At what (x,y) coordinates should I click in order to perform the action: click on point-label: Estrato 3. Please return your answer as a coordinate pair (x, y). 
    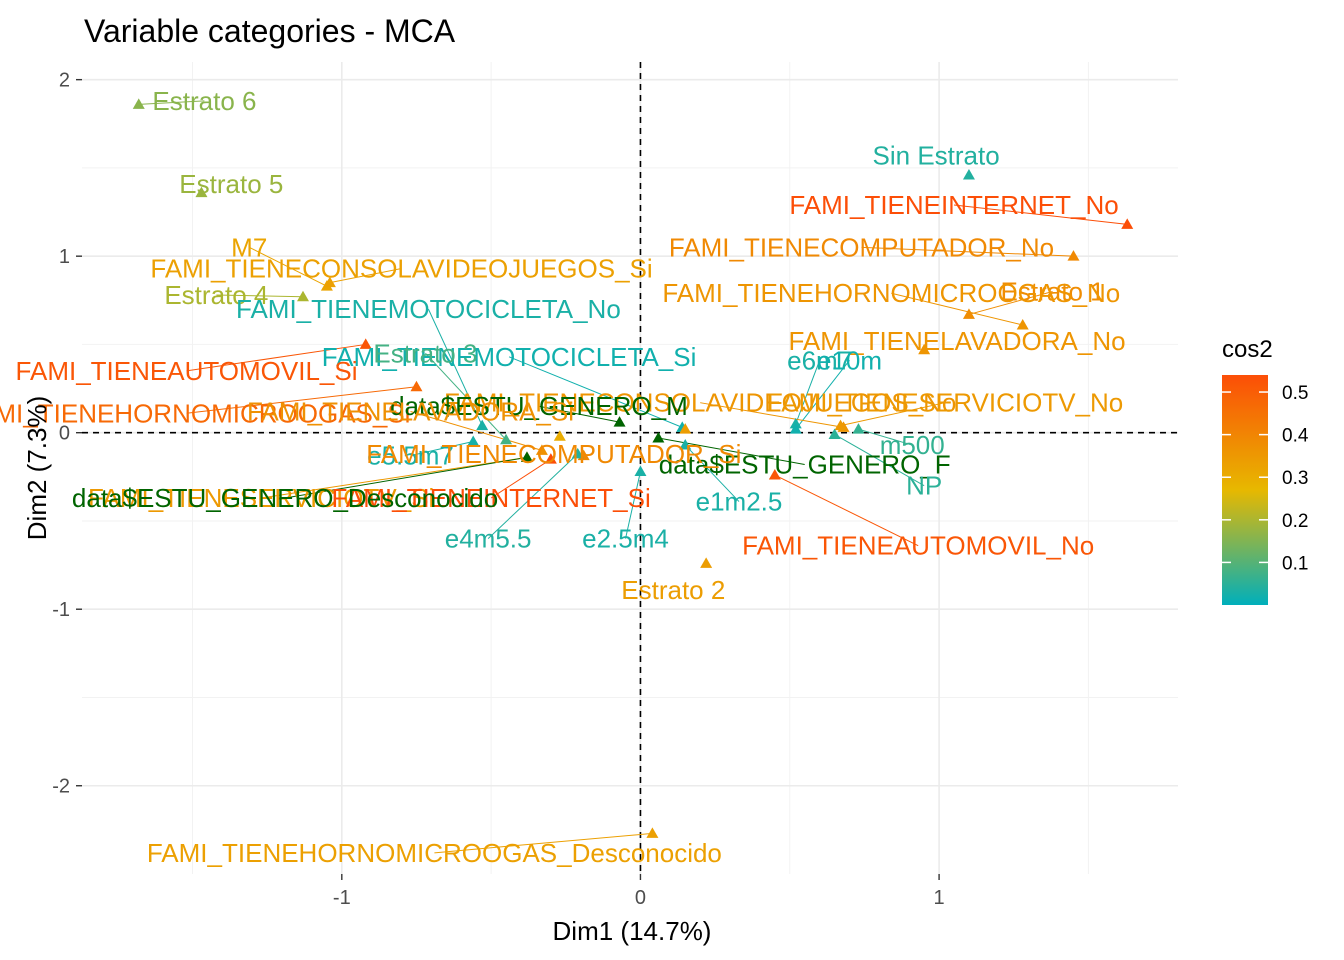
    Looking at the image, I should click on (425, 353).